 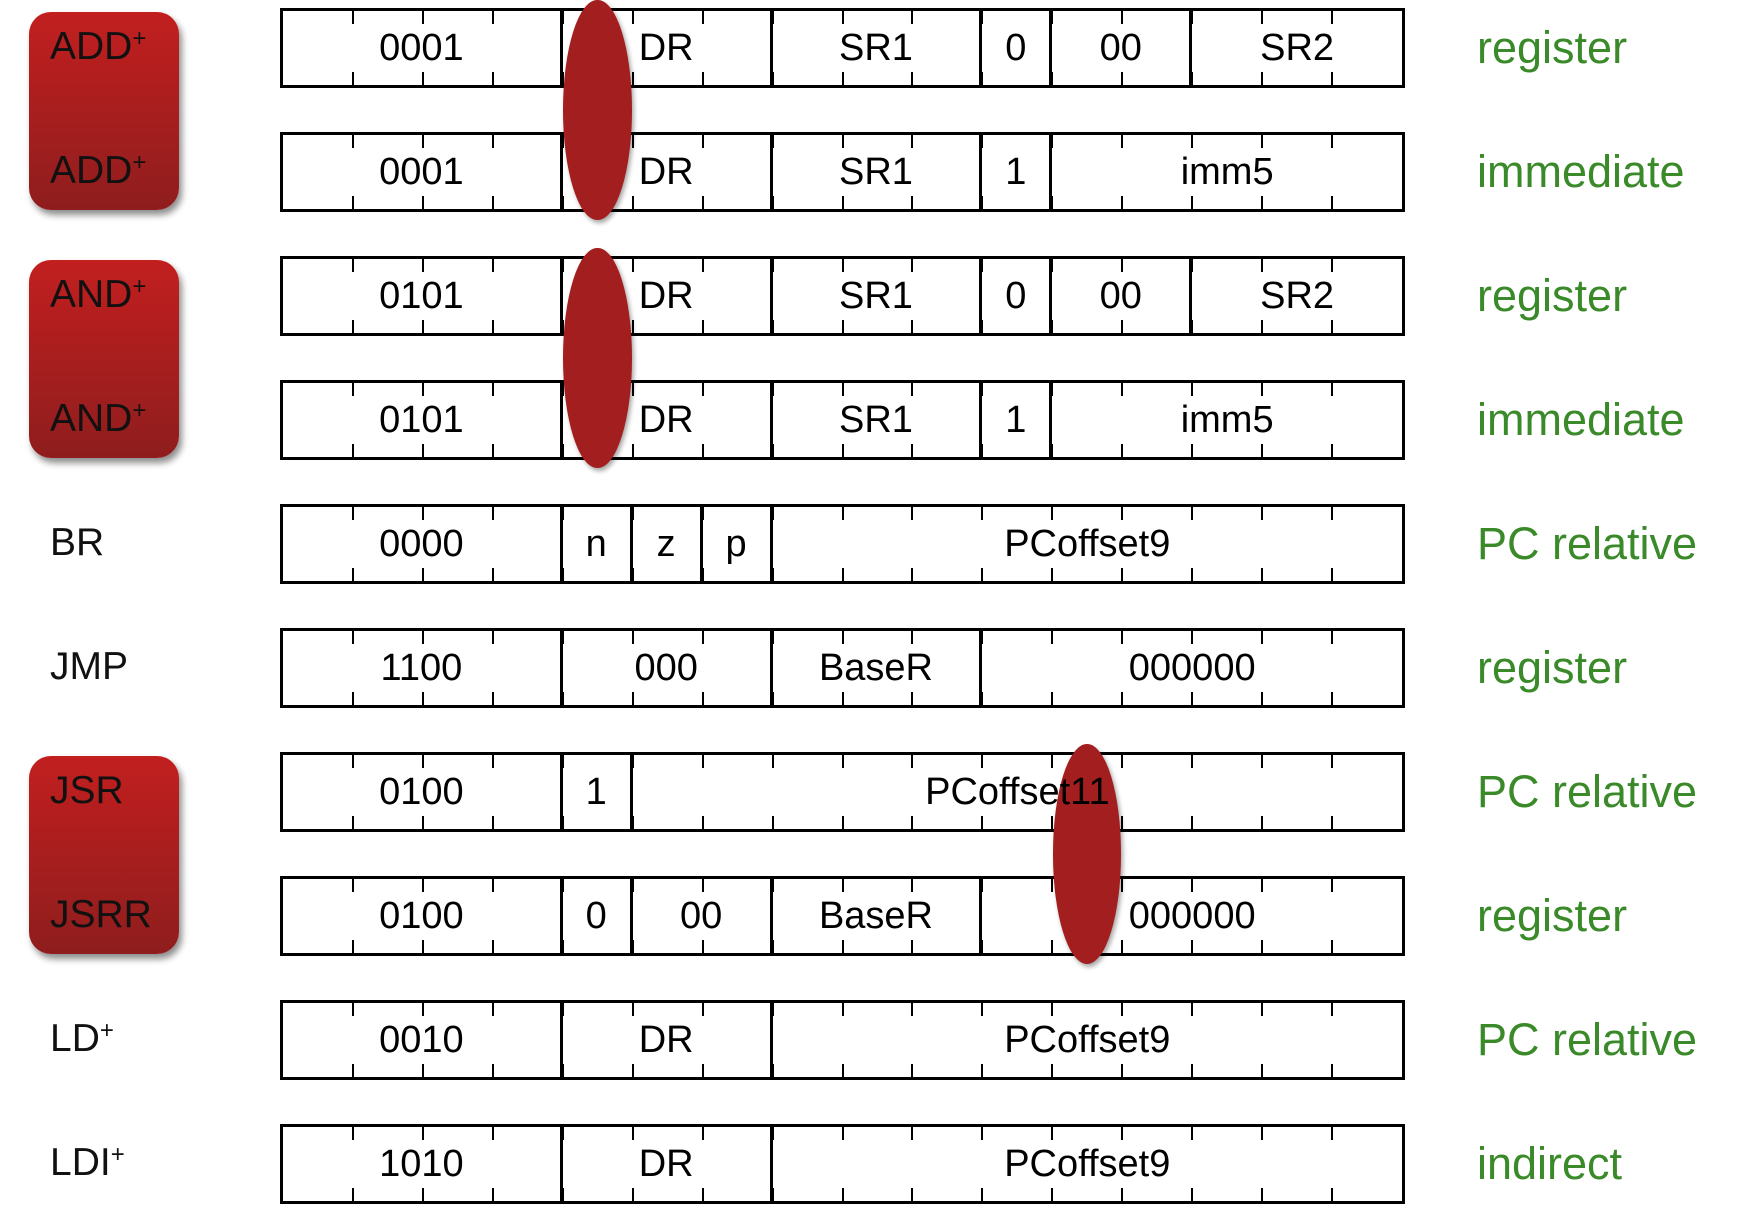 I want to click on instruction-encoding-box: 0101 DR SR1 1 imm5, so click(x=842, y=420).